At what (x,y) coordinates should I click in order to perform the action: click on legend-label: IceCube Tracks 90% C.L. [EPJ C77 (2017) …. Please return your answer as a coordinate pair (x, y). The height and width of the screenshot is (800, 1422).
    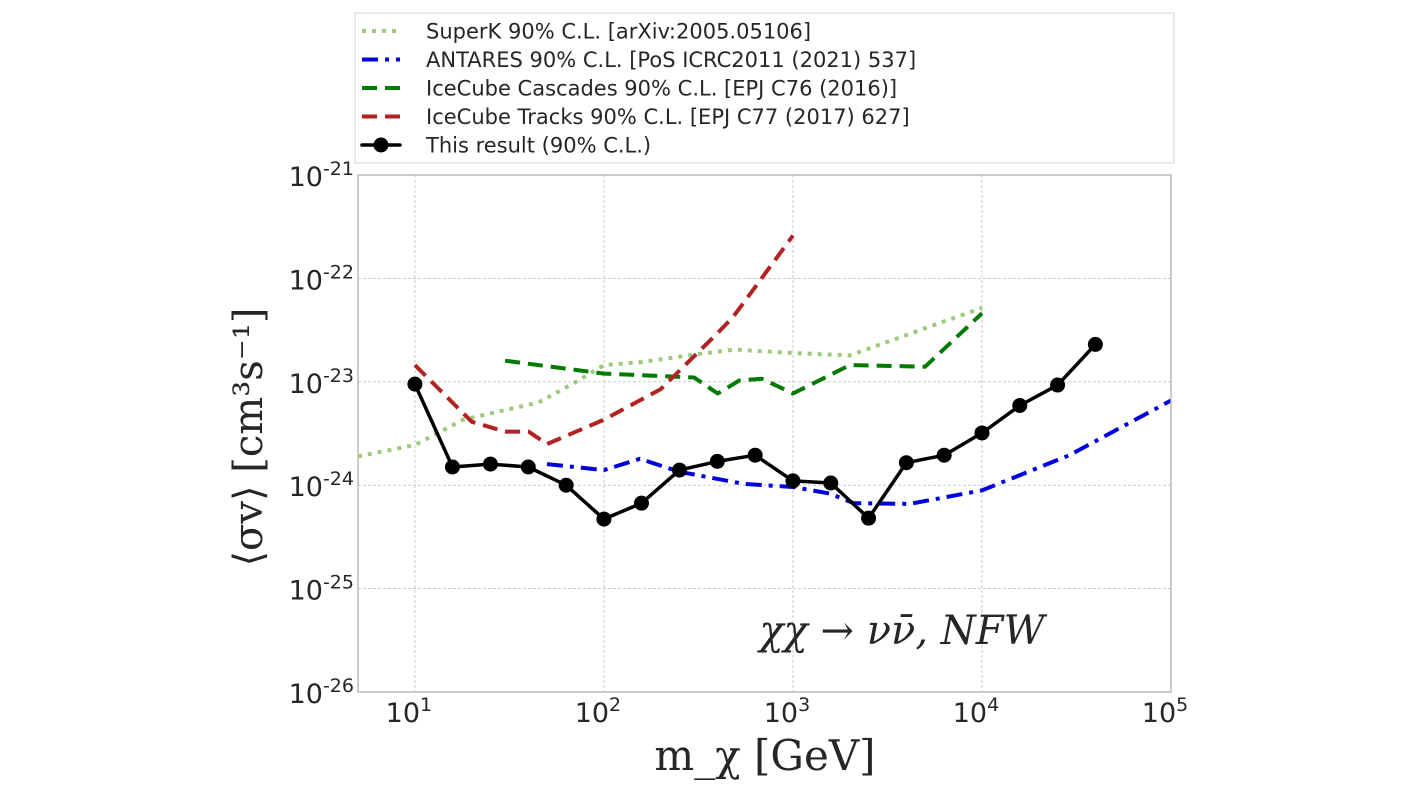
    Looking at the image, I should click on (668, 117).